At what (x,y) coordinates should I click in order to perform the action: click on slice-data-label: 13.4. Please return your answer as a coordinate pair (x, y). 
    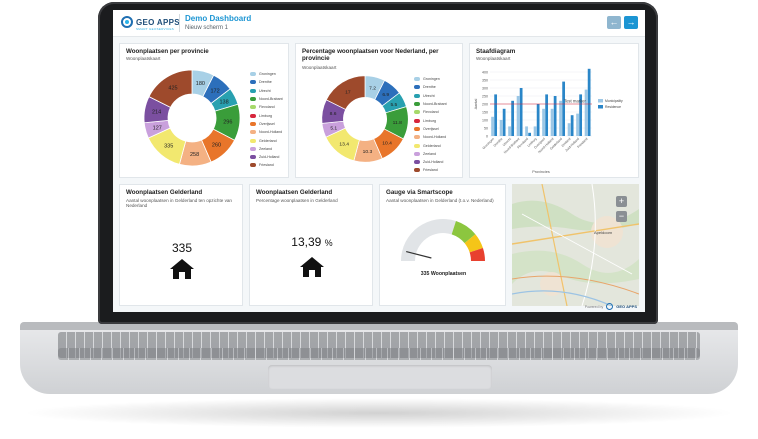
    Looking at the image, I should click on (344, 145).